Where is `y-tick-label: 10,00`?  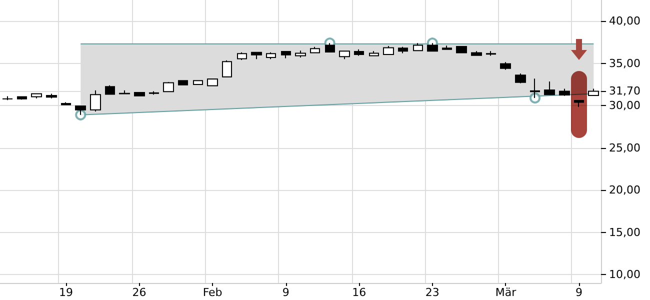
y-tick-label: 10,00 is located at coordinates (624, 275).